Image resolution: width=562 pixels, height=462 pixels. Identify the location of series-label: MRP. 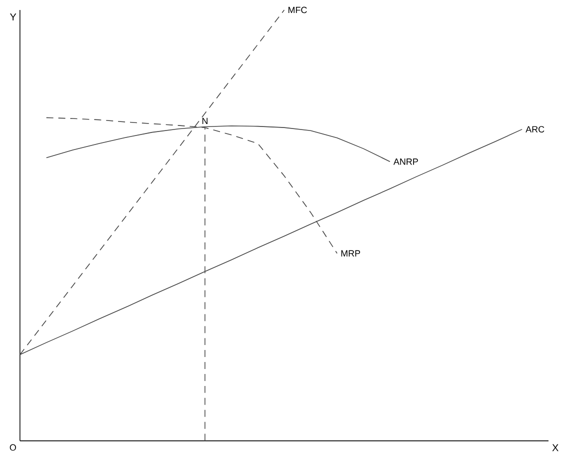
(350, 253).